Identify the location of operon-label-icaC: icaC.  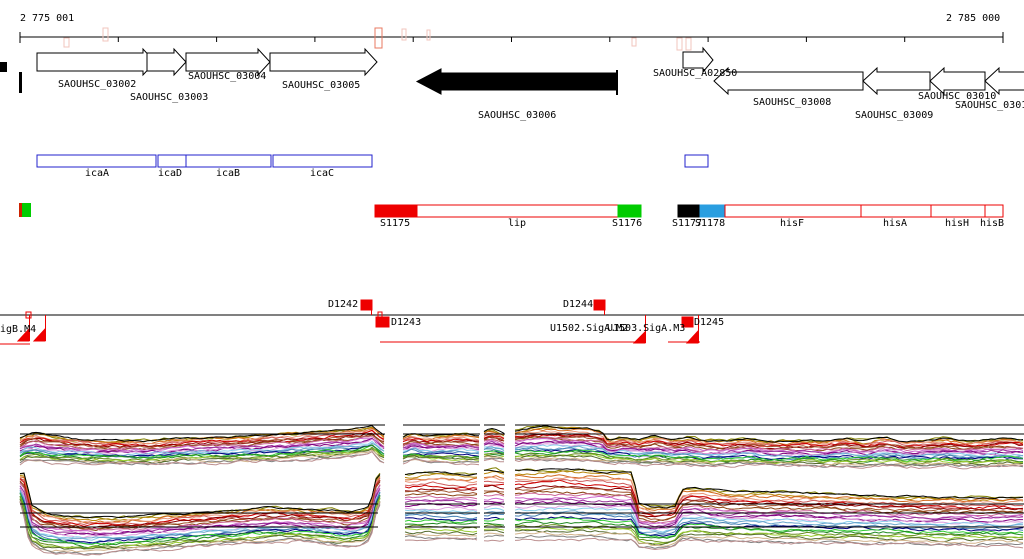
(322, 173).